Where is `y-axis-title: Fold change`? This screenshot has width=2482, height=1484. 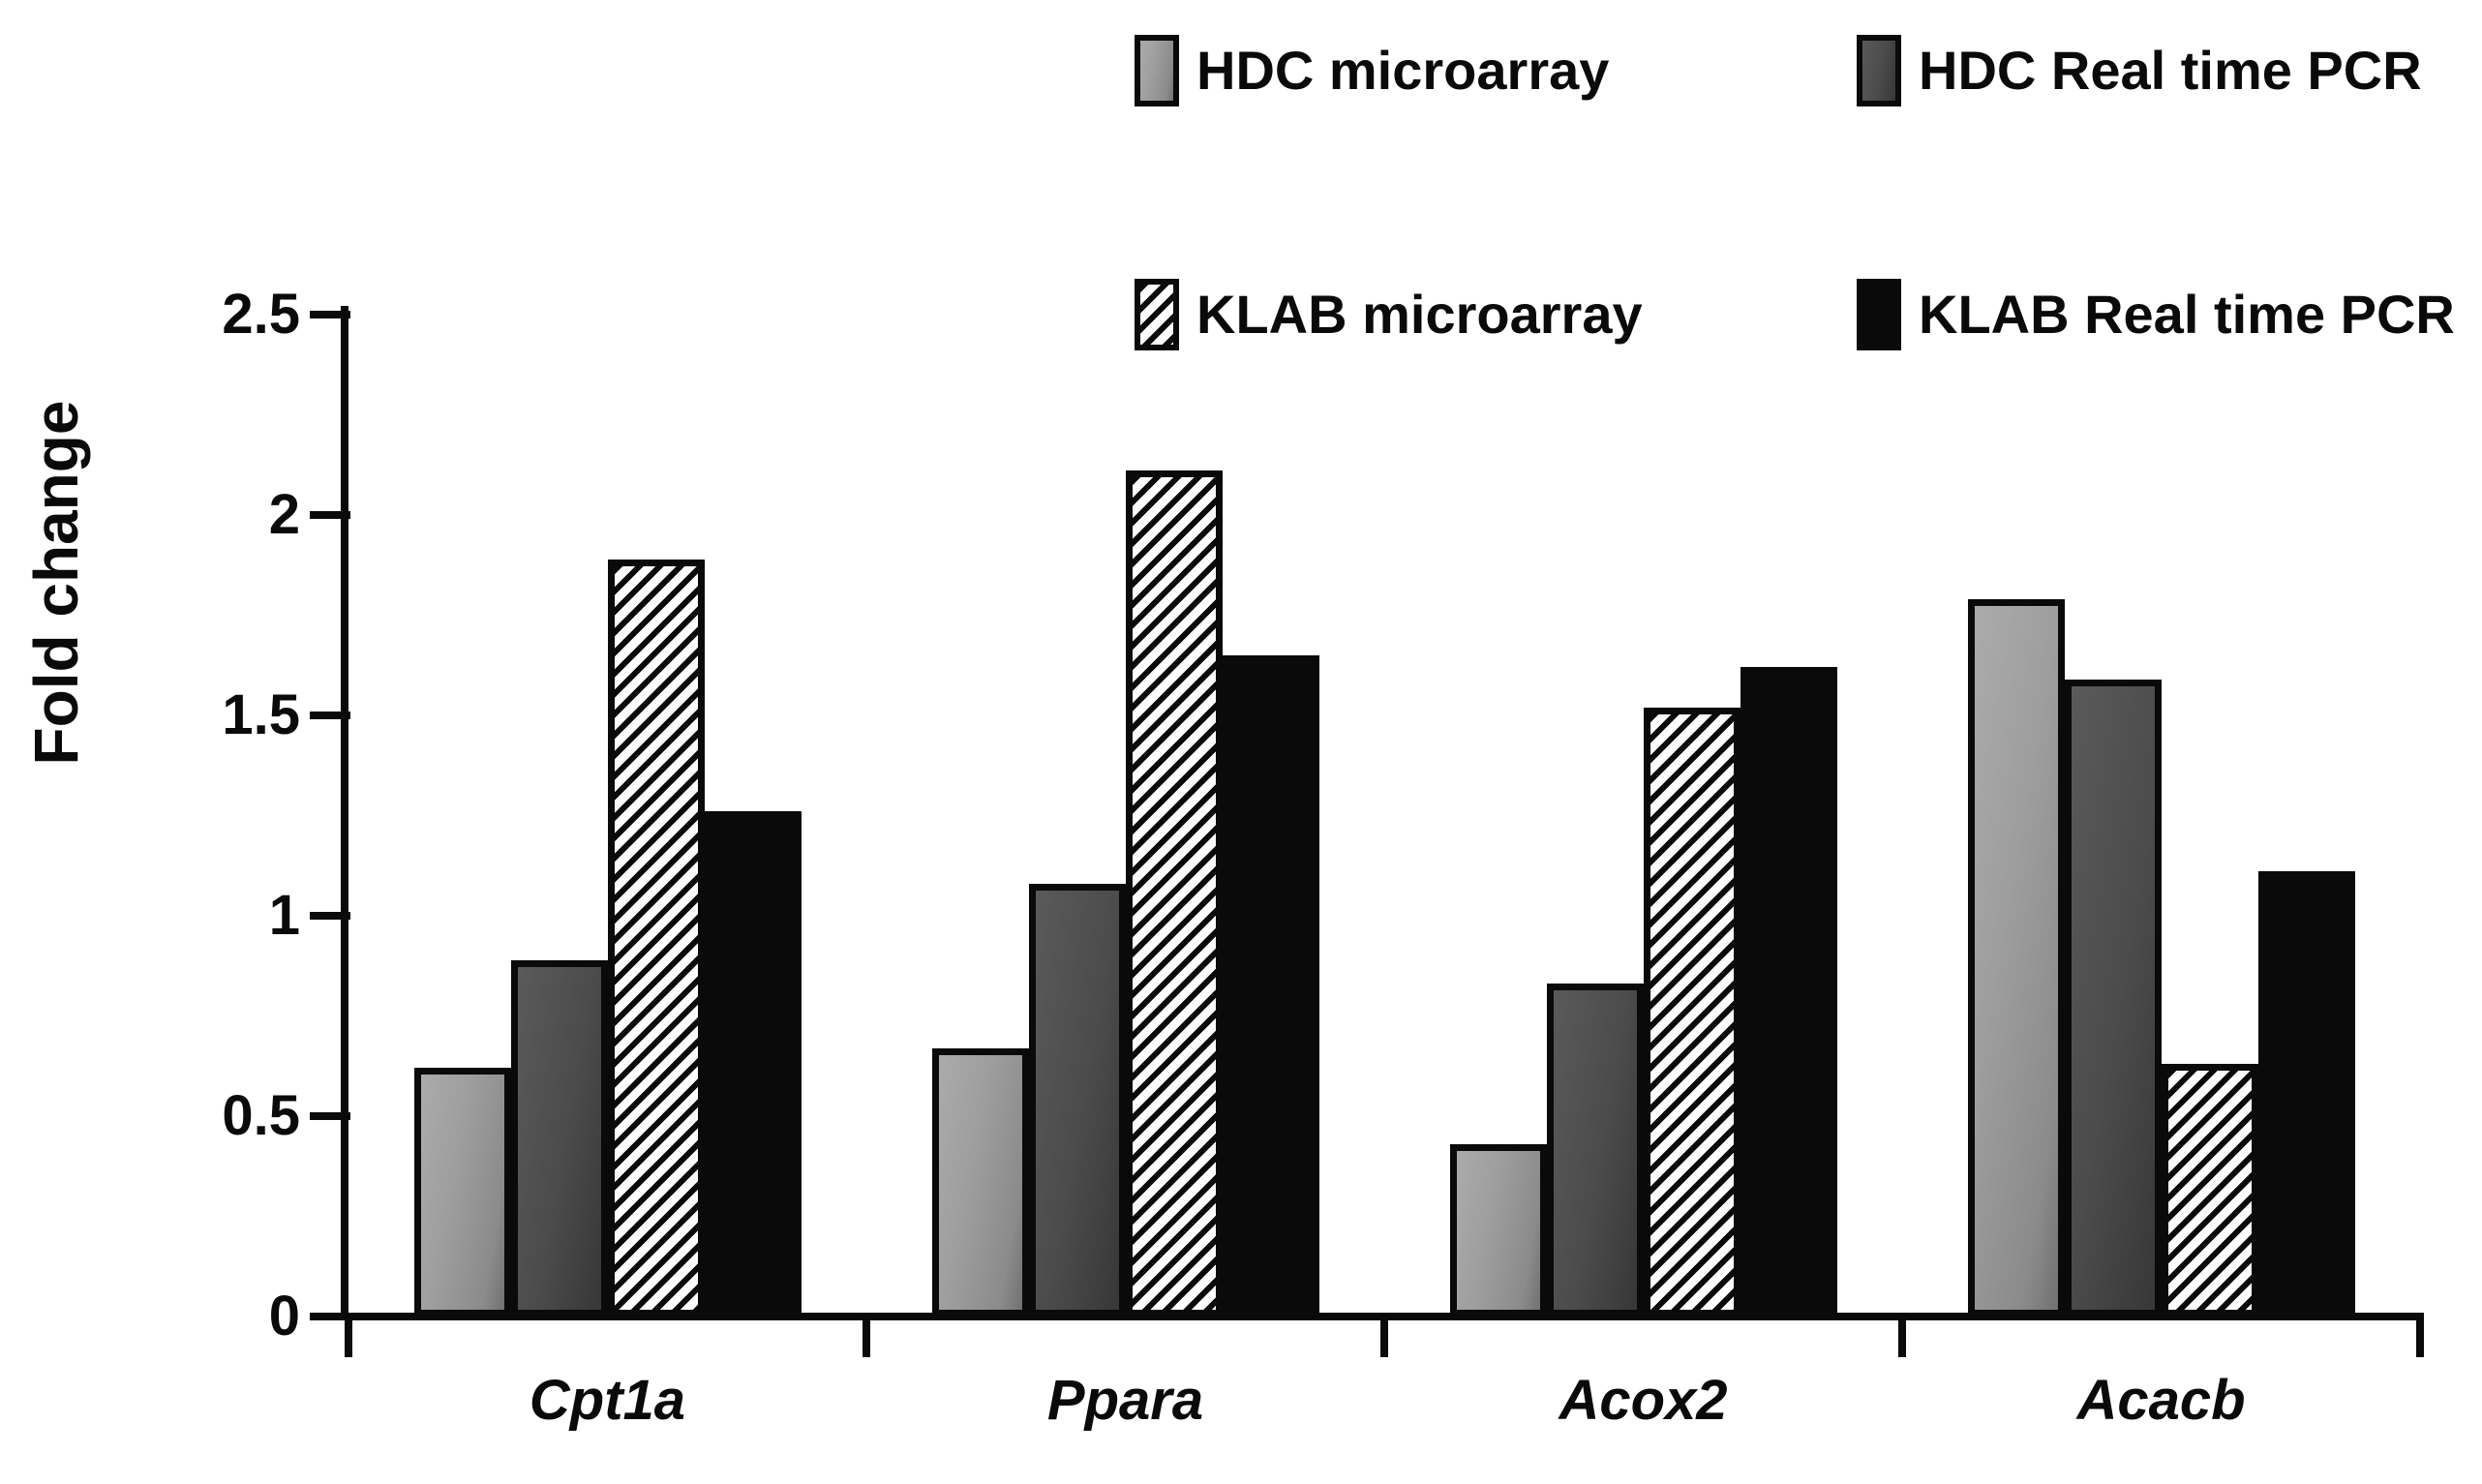
y-axis-title: Fold change is located at coordinates (56, 583).